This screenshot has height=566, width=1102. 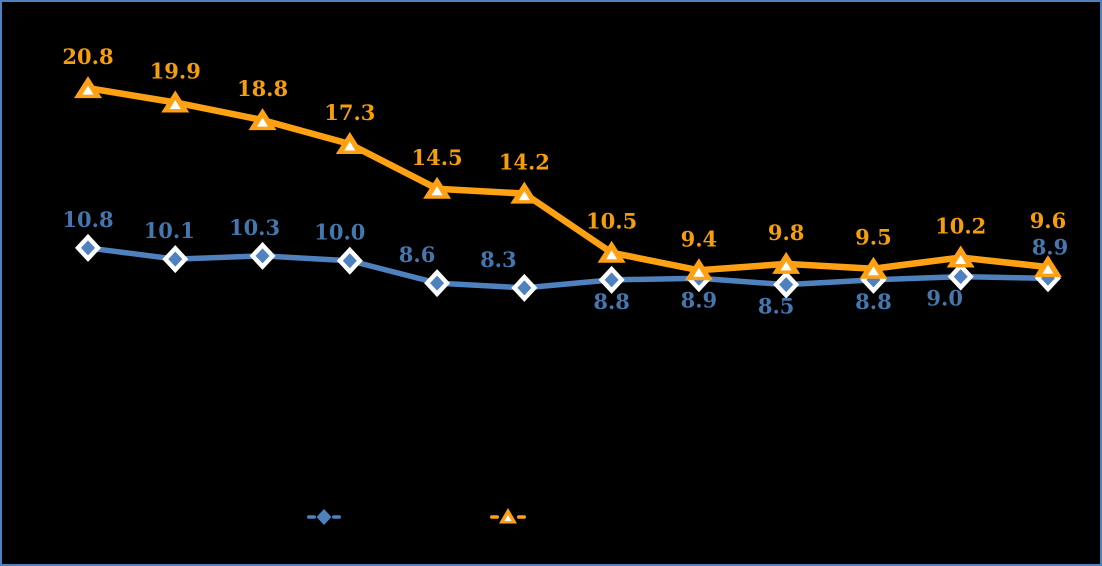 What do you see at coordinates (786, 232) in the screenshot?
I see `data-label-triangle: 9.8` at bounding box center [786, 232].